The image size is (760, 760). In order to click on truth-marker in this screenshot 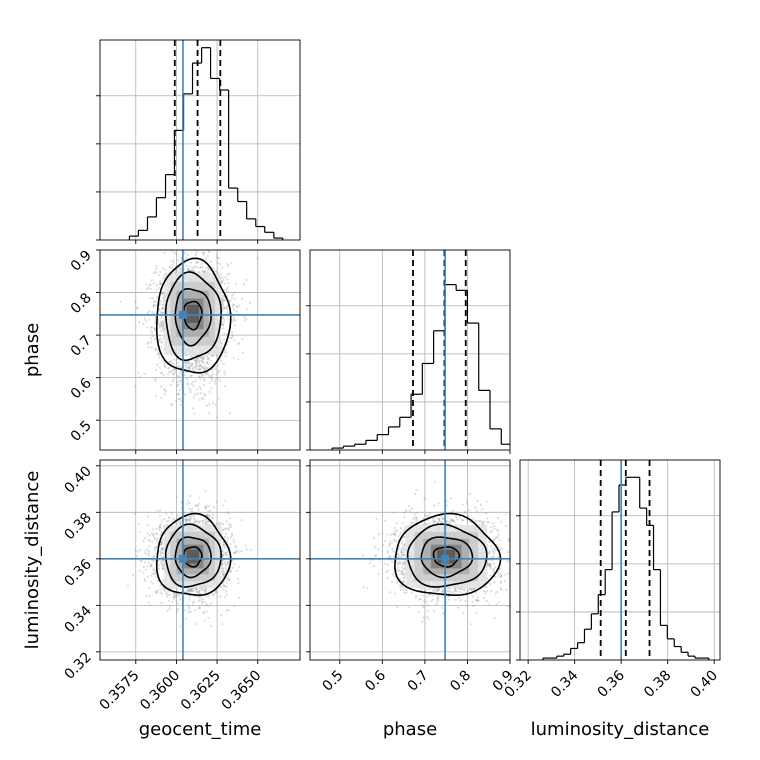, I will do `click(182, 314)`.